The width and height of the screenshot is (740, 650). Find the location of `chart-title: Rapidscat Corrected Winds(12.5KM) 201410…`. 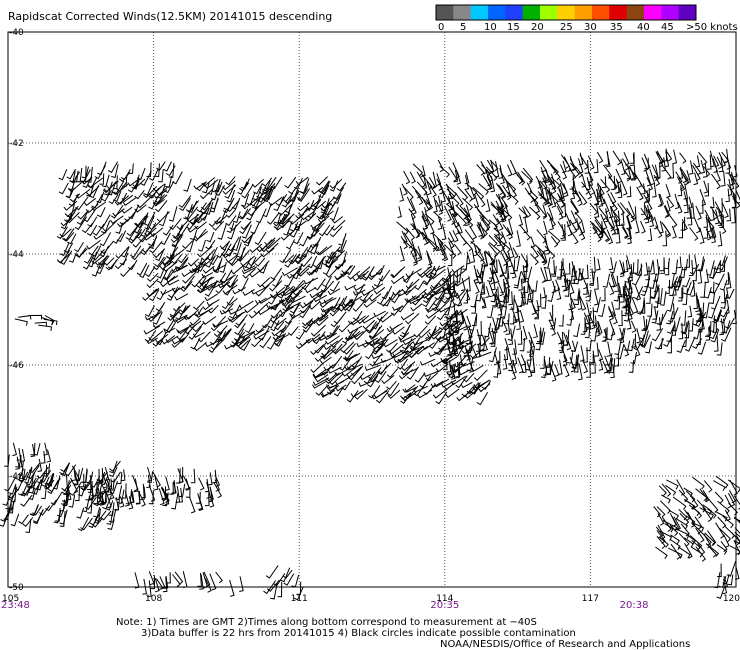

chart-title: Rapidscat Corrected Winds(12.5KM) 201410… is located at coordinates (170, 16).